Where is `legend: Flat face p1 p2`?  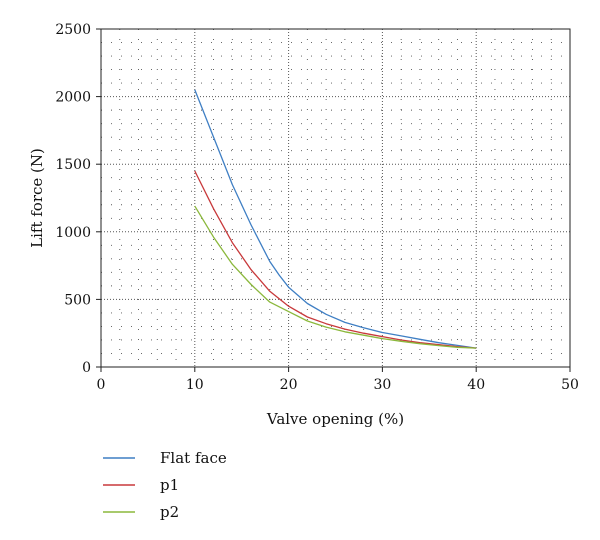
legend: Flat face p1 p2 is located at coordinates (165, 485).